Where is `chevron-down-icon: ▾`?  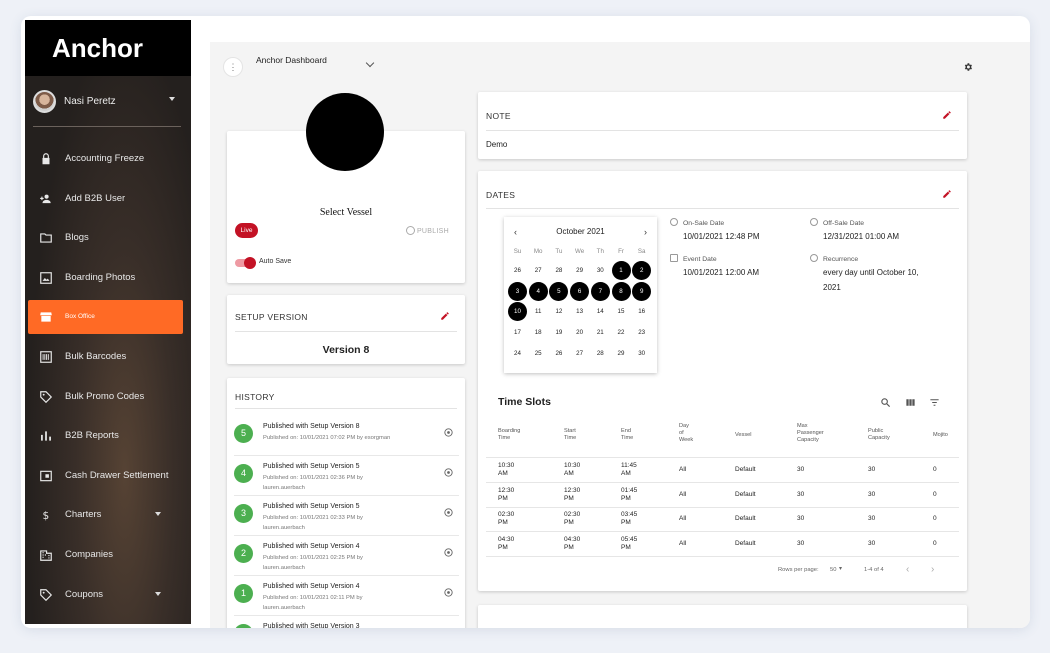 chevron-down-icon: ▾ is located at coordinates (840, 569).